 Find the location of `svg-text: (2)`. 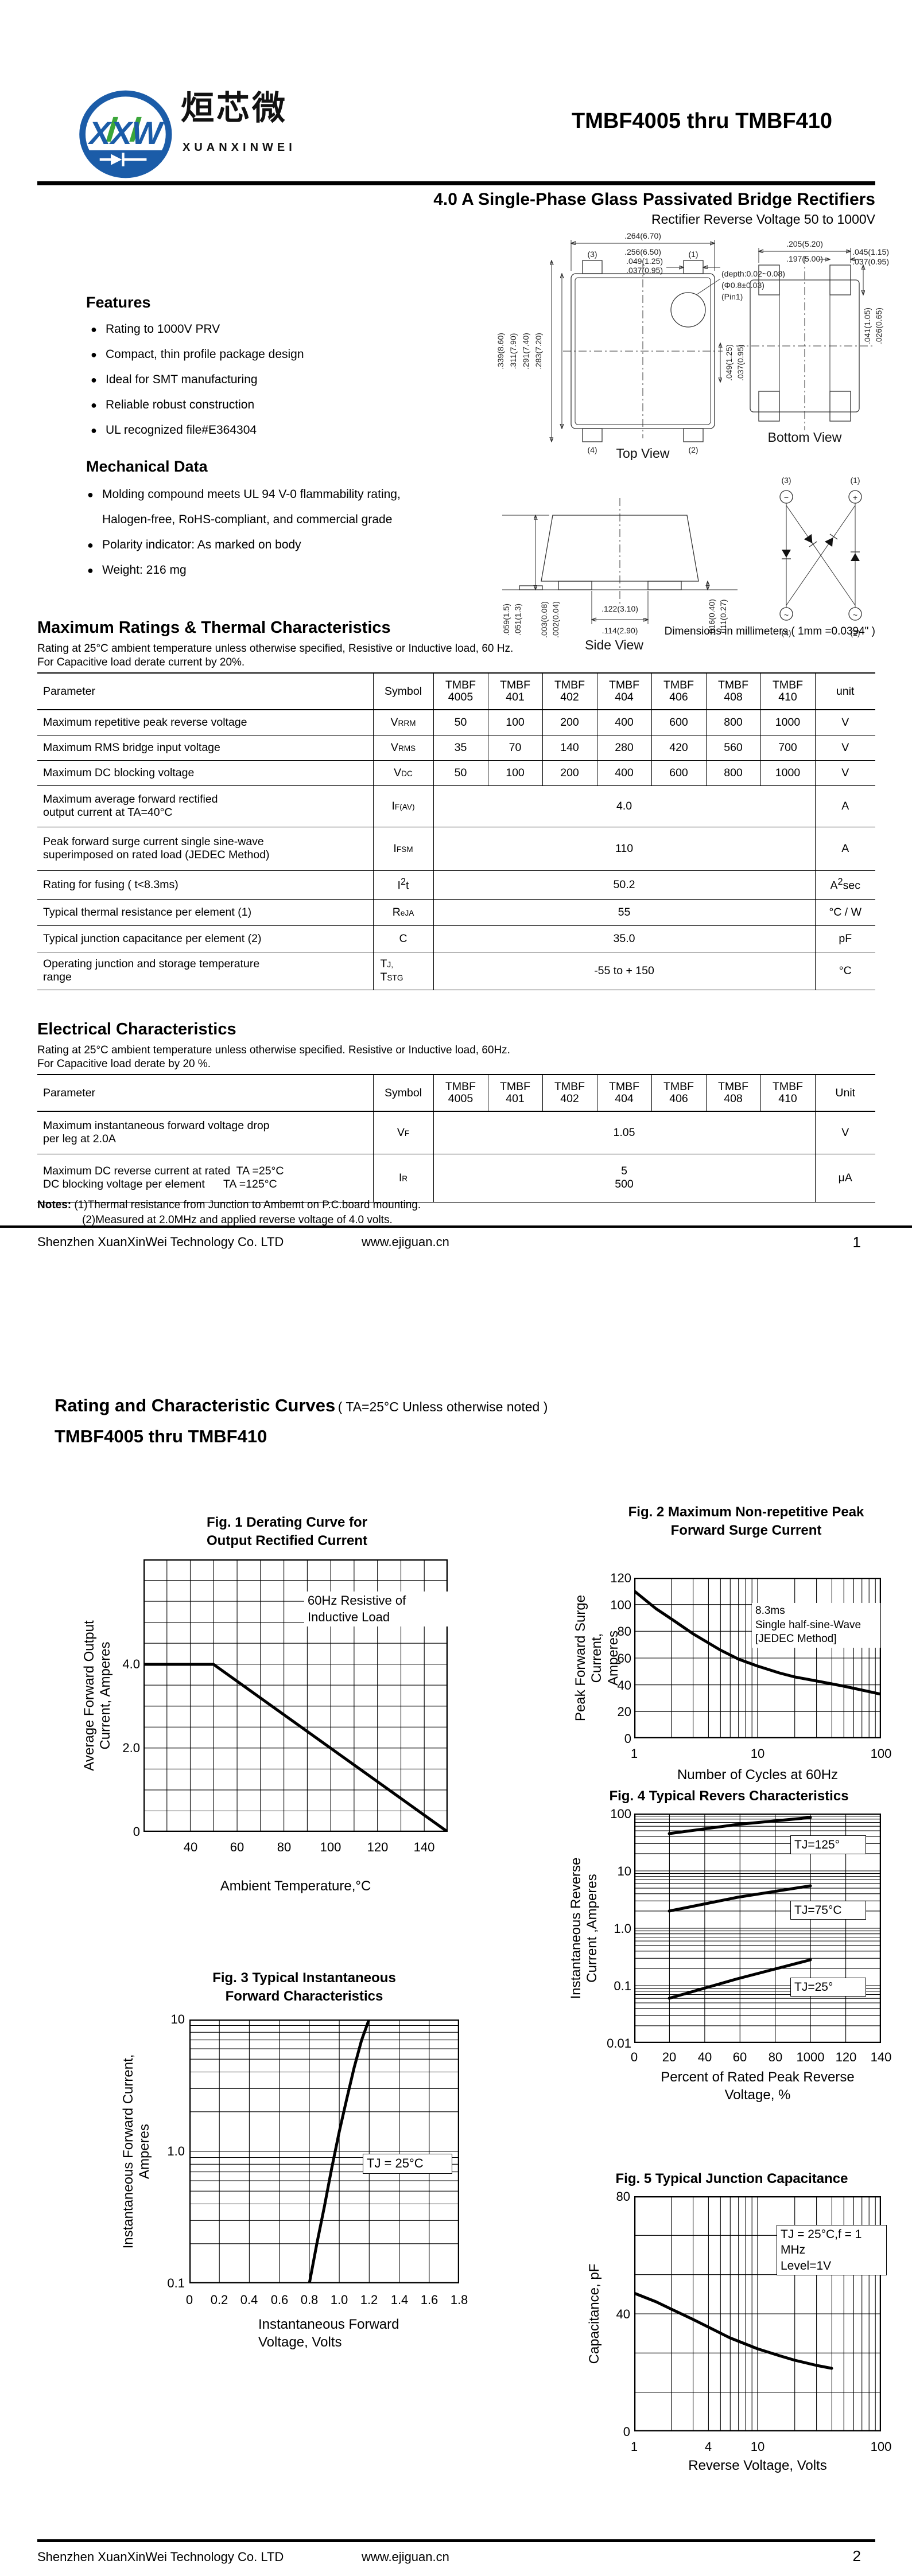

svg-text: (2) is located at coordinates (693, 449).